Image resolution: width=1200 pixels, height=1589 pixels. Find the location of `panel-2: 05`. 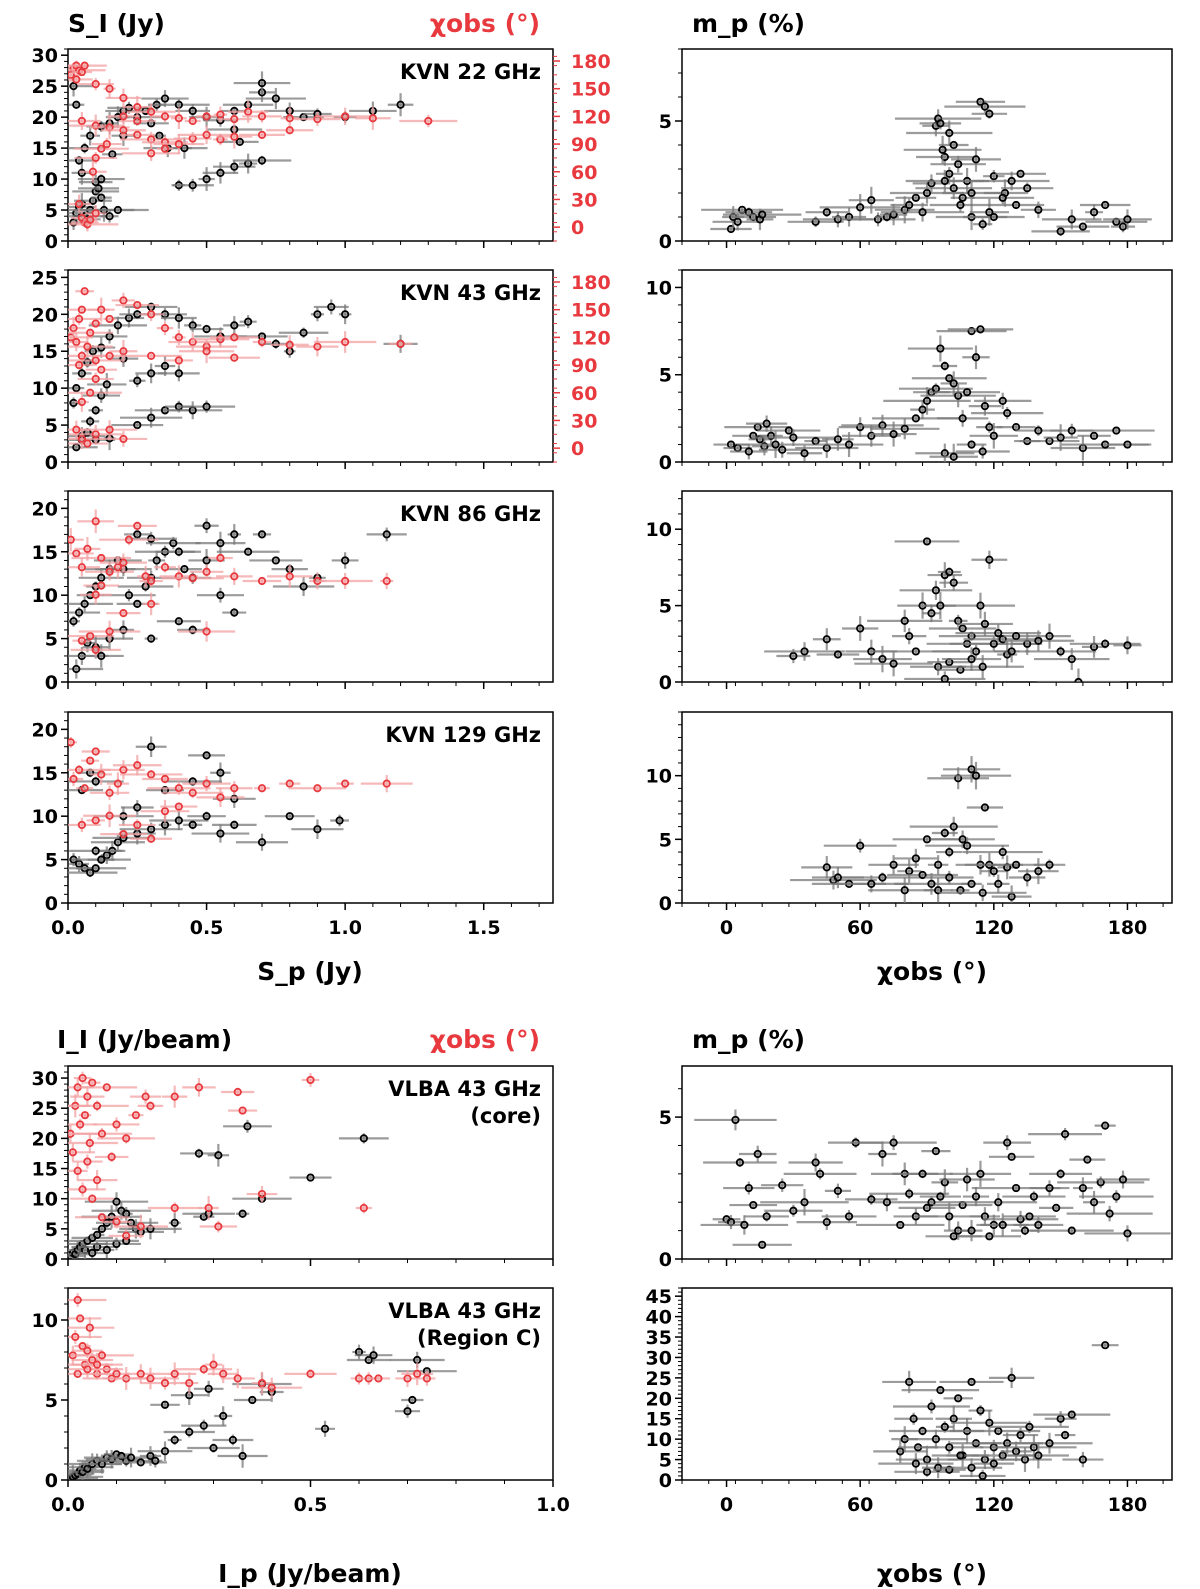

panel-2: 05 is located at coordinates (916, 150).